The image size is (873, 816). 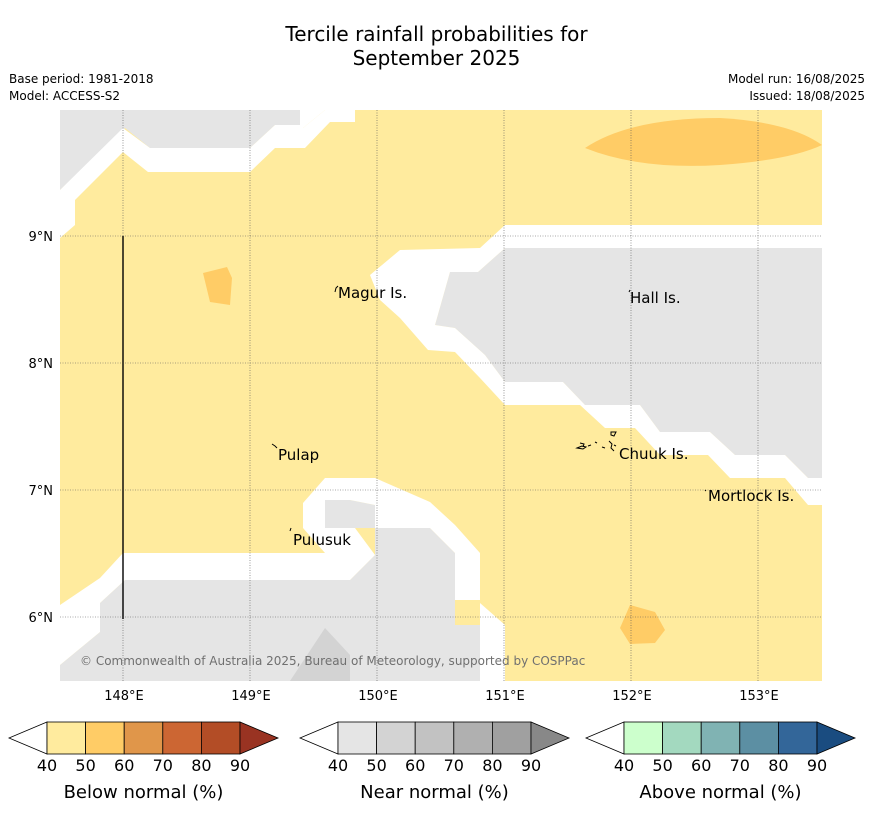 I want to click on lon-axis: 148°E 149°E 150°E 151°E 152°E 153°E, so click(x=441, y=696).